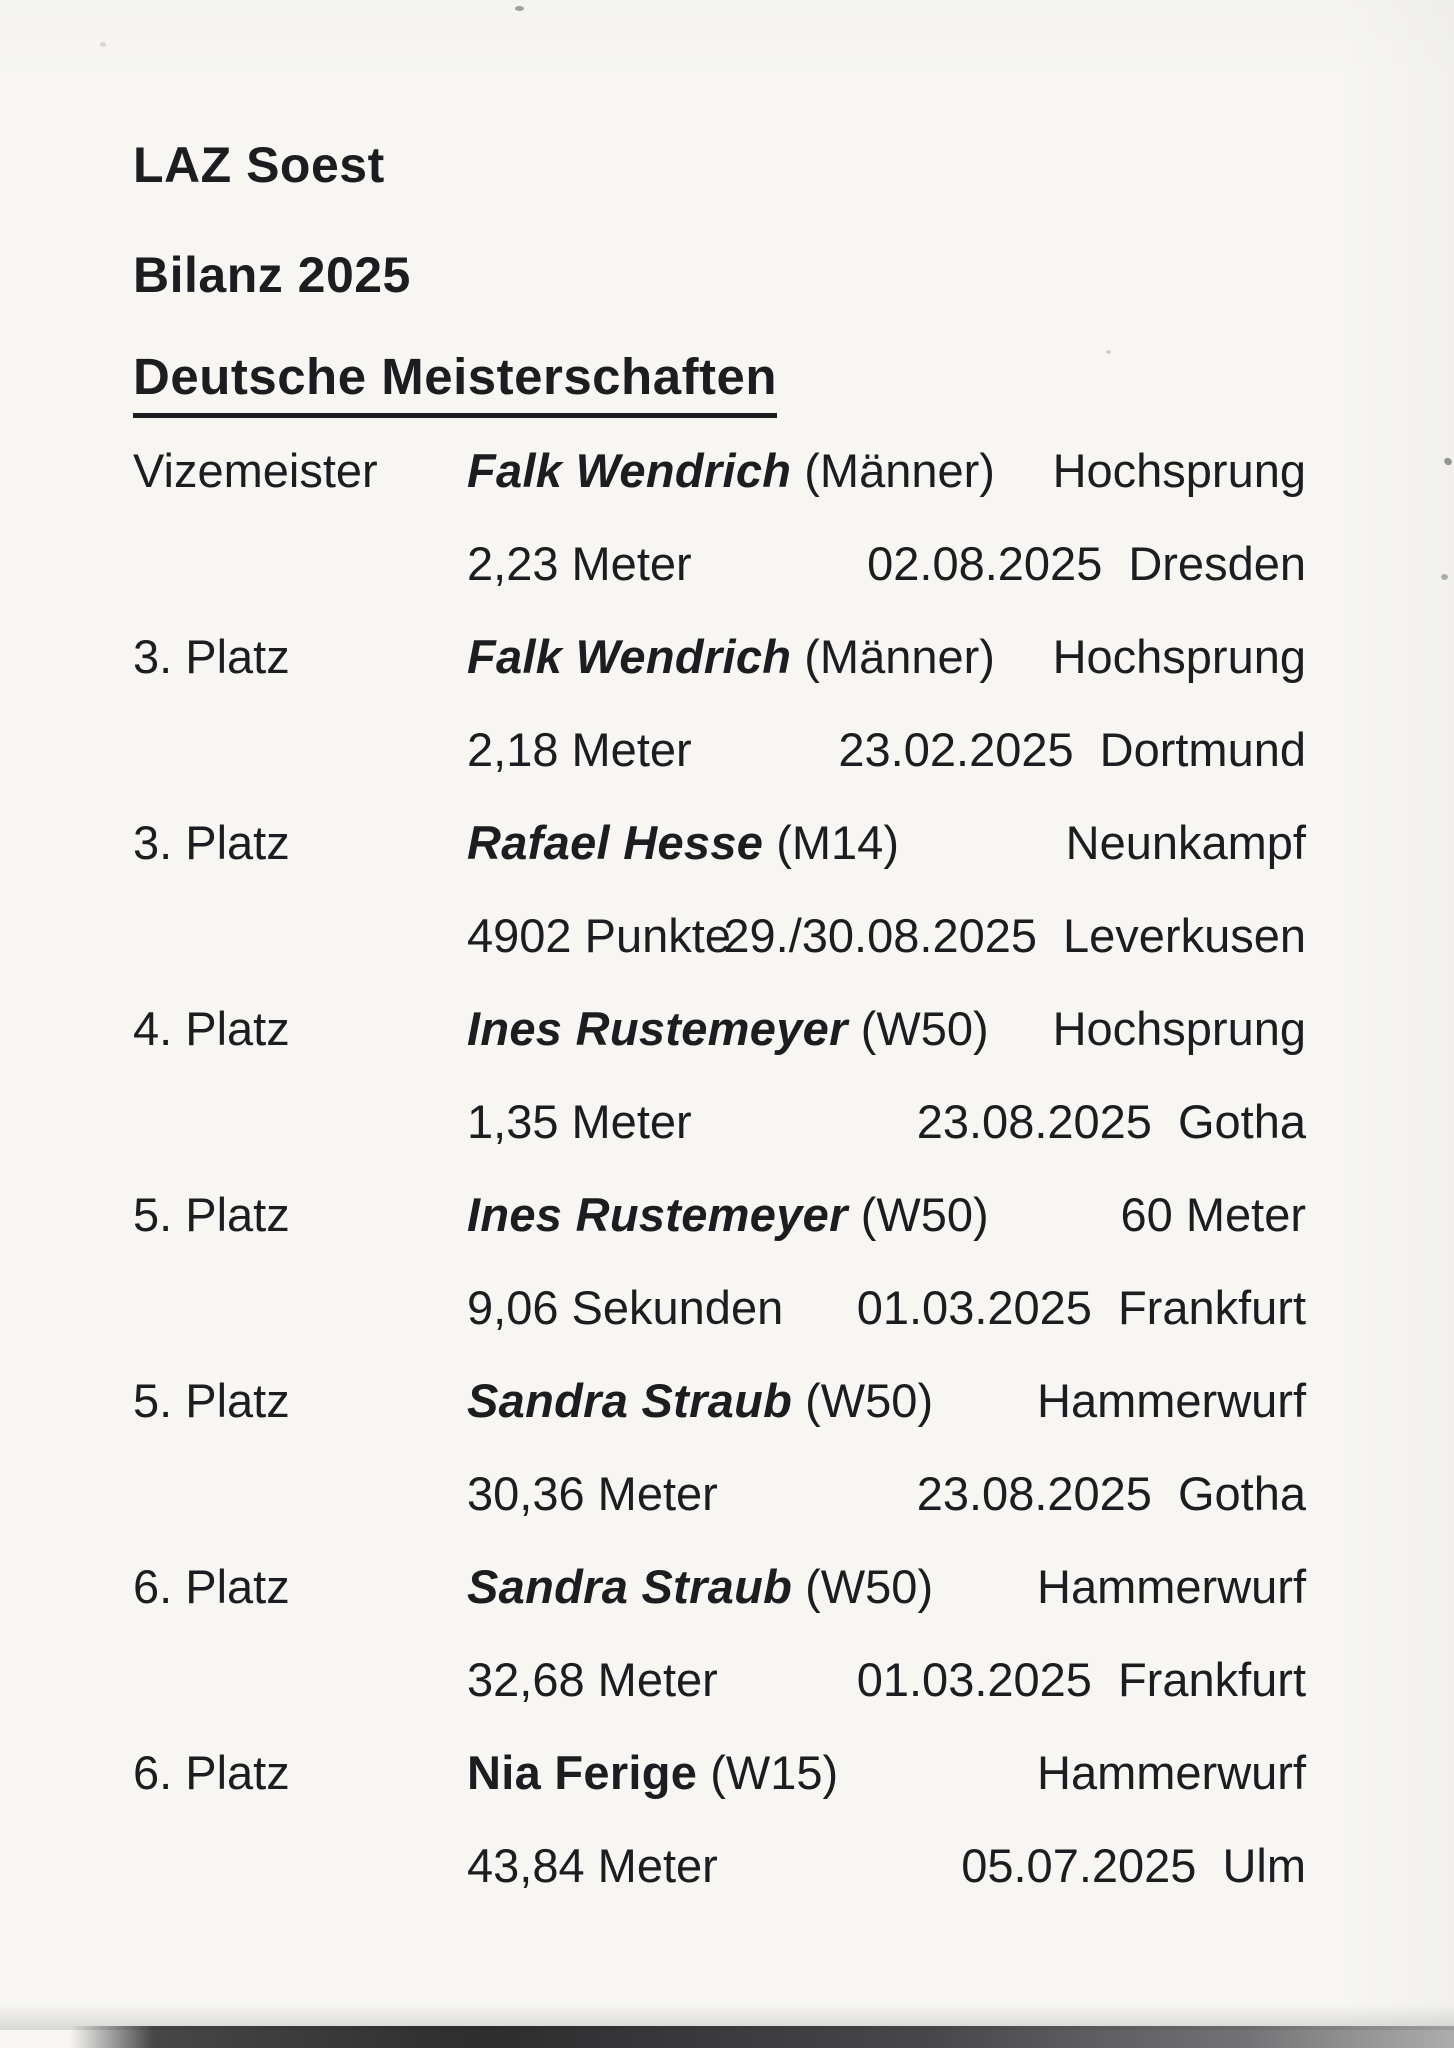  What do you see at coordinates (579, 749) in the screenshot?
I see `result-value: 2,18 Meter` at bounding box center [579, 749].